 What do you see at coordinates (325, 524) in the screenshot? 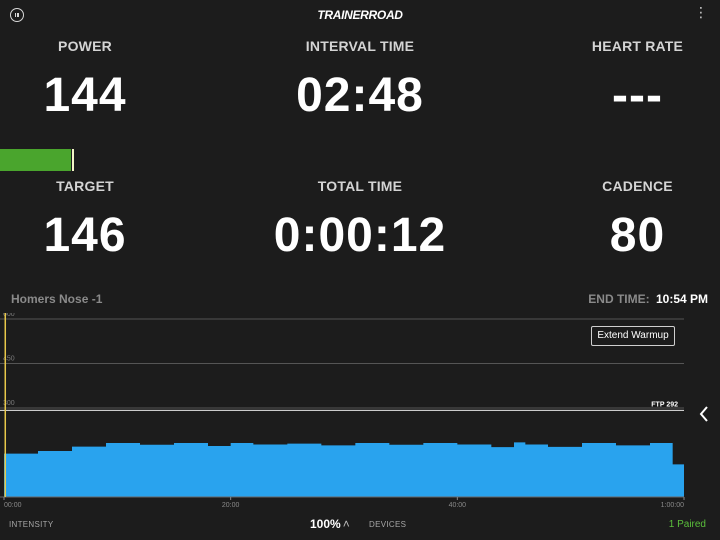
I see `intensity-value: 100%` at bounding box center [325, 524].